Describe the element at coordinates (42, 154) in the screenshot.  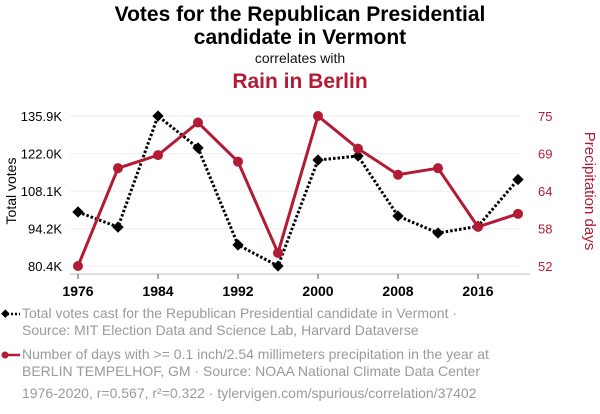
I see `y-tick-label-left: 122.0K` at that location.